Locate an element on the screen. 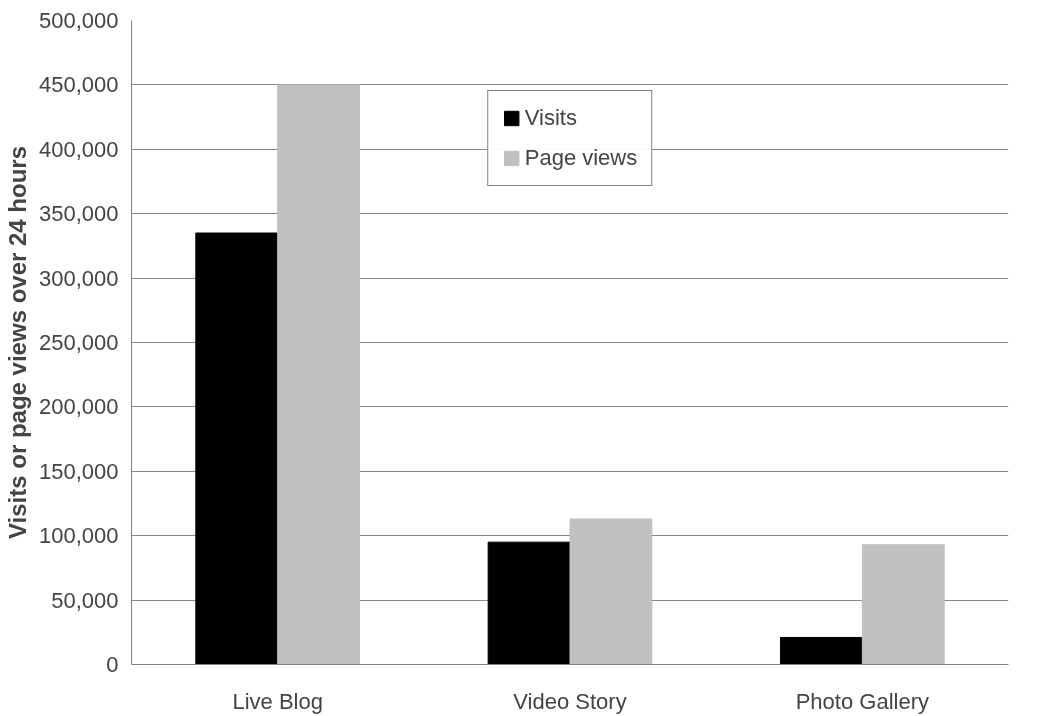 The image size is (1048, 716). legend-label: Visits is located at coordinates (550, 118).